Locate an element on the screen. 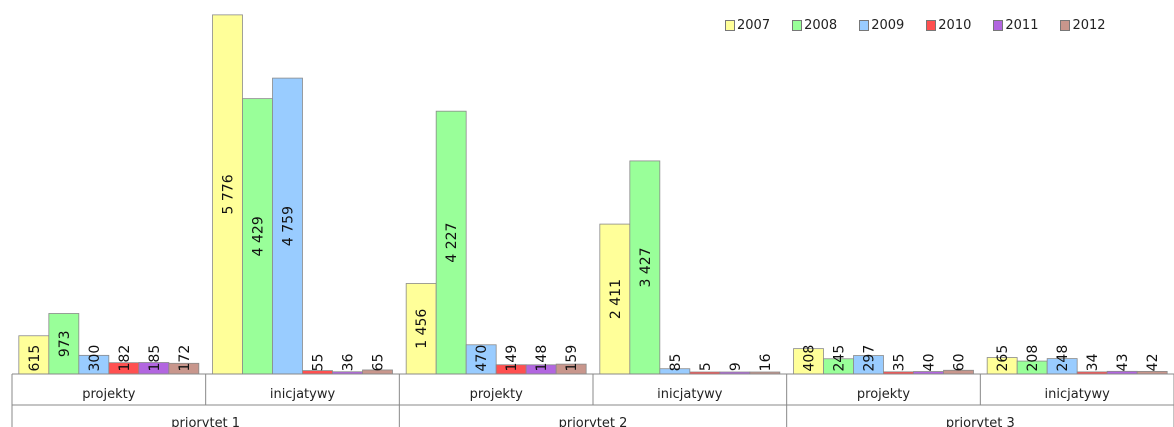 Image resolution: width=1174 pixels, height=427 pixels. bar-value-label: 973 is located at coordinates (65, 343).